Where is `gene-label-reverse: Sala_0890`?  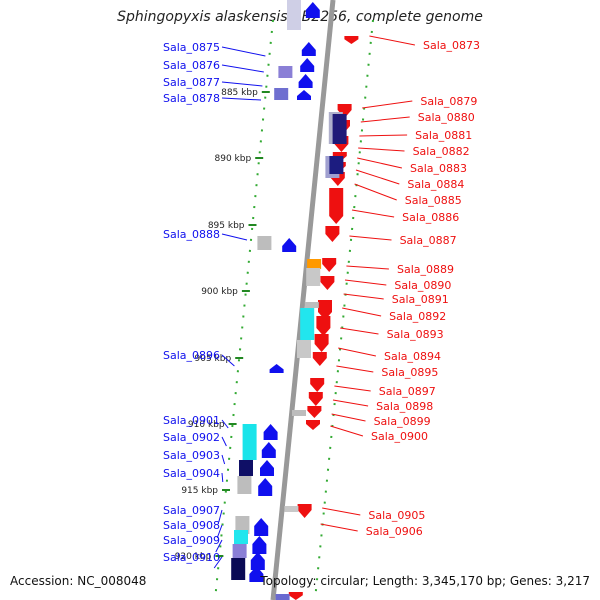 gene-label-reverse: Sala_0890 is located at coordinates (422, 285).